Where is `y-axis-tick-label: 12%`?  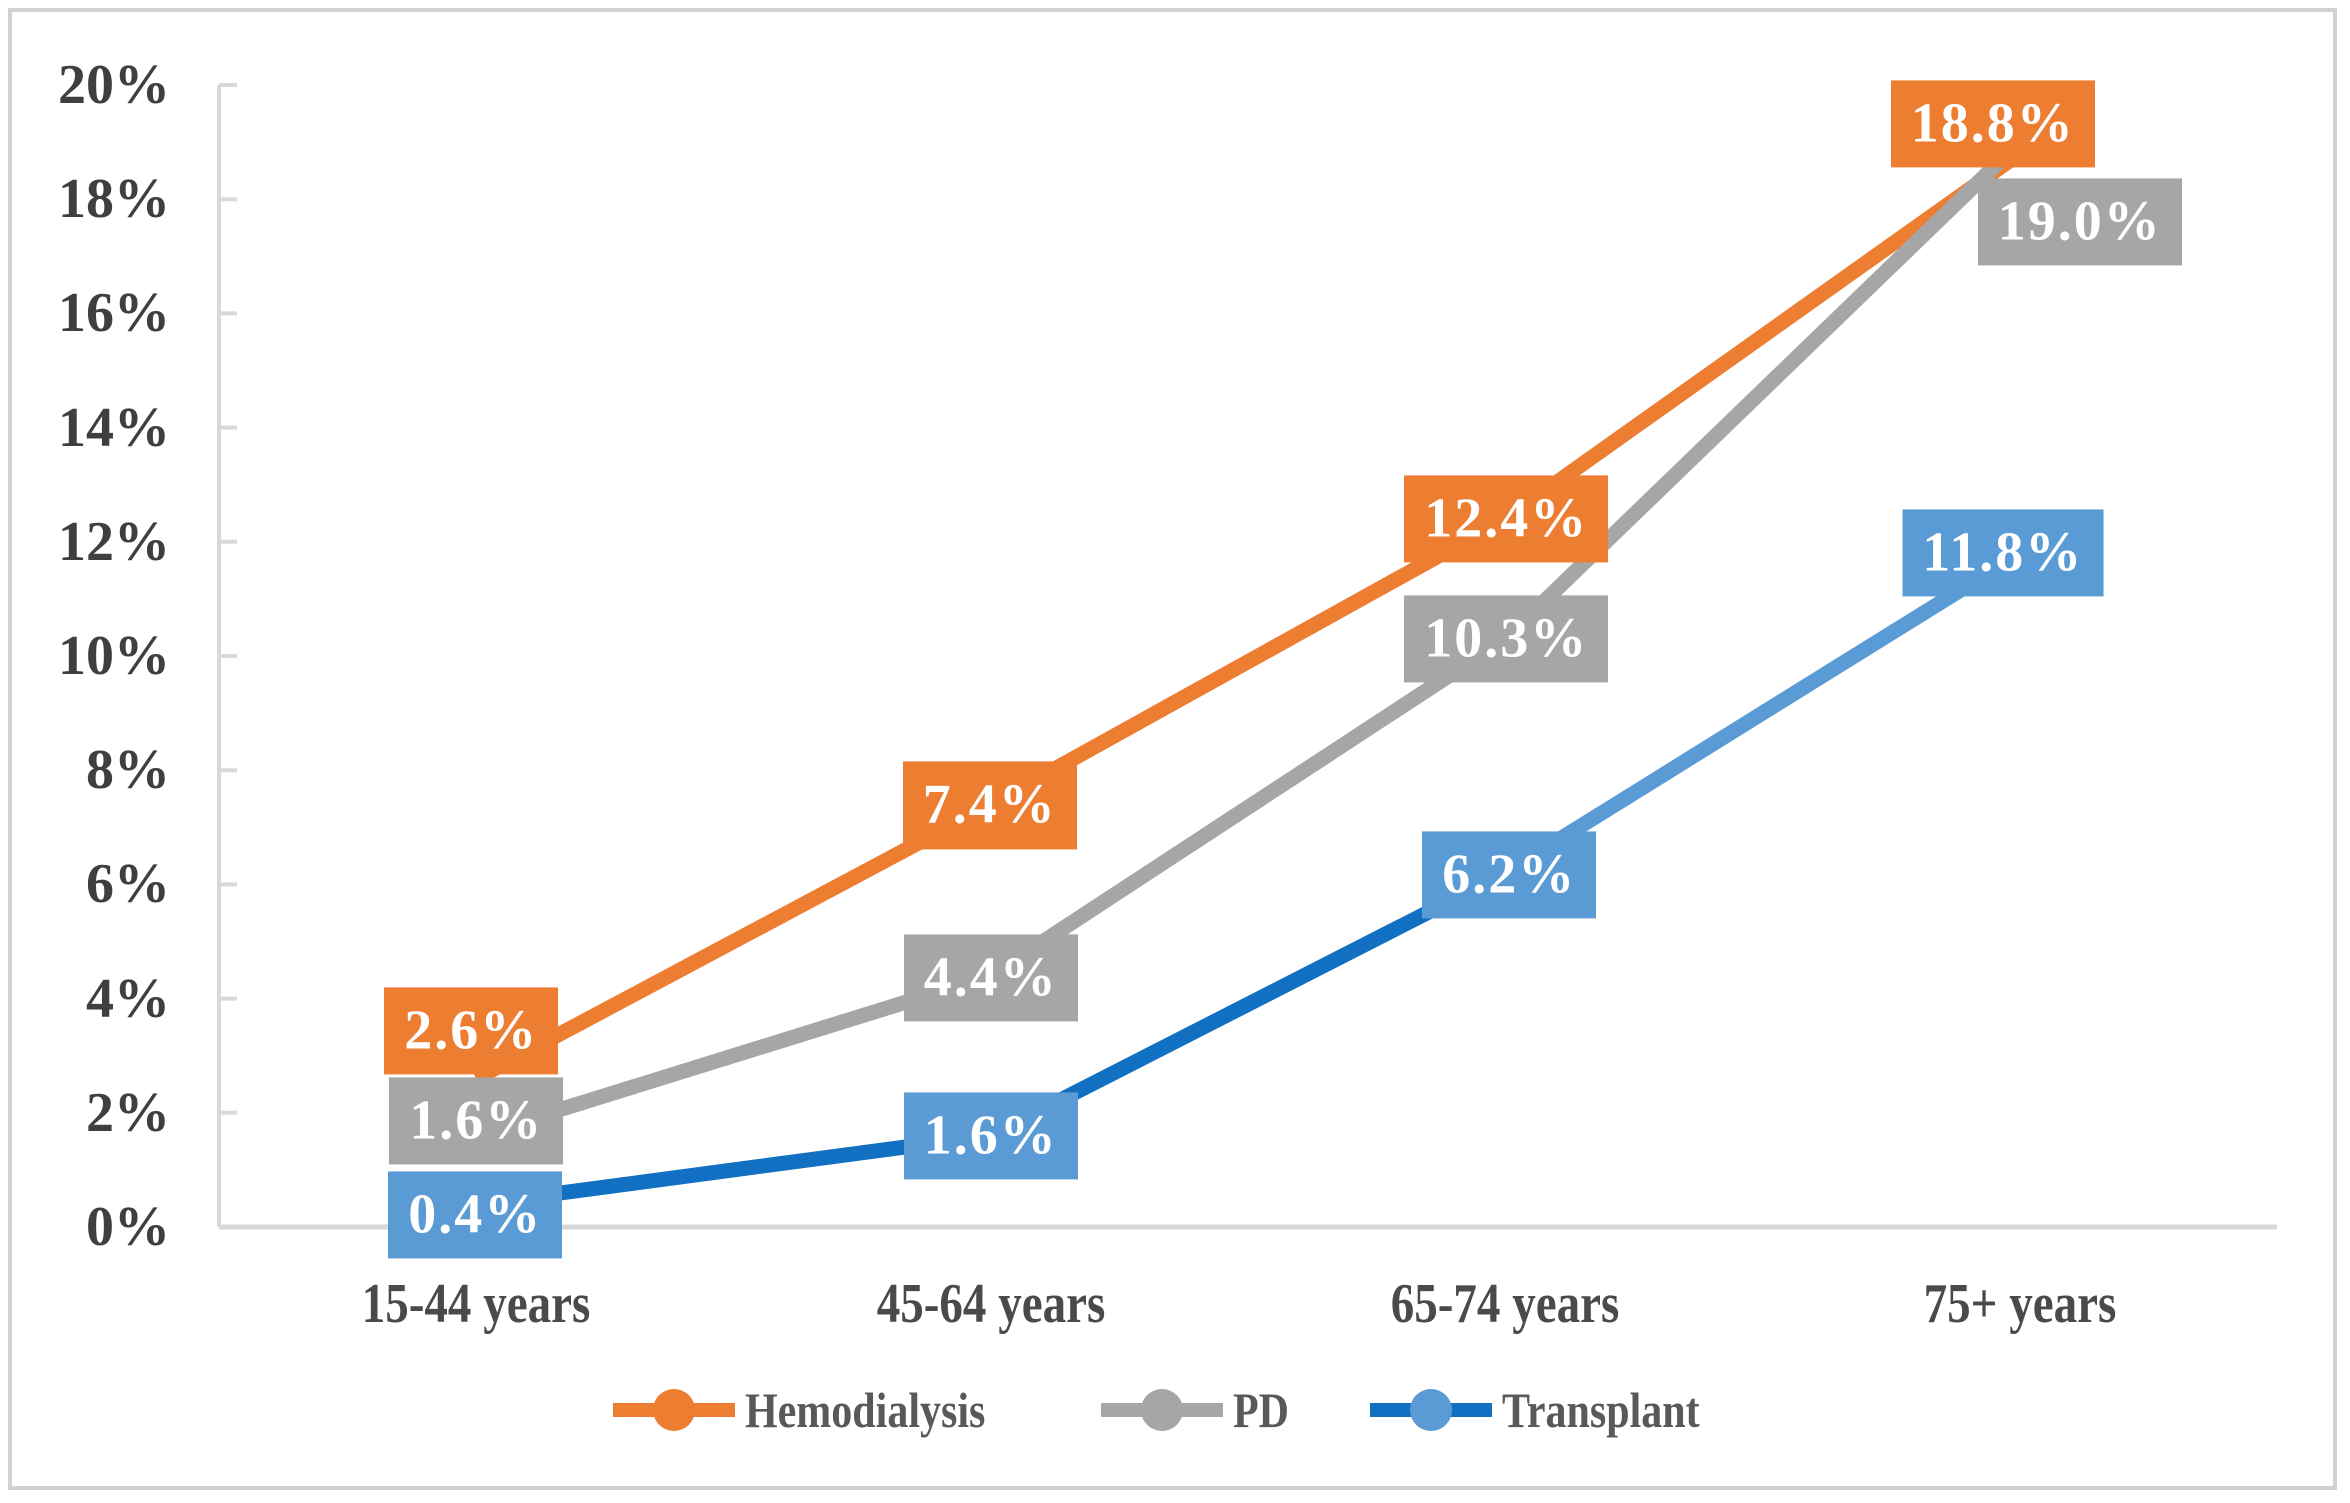
y-axis-tick-label: 12% is located at coordinates (114, 541).